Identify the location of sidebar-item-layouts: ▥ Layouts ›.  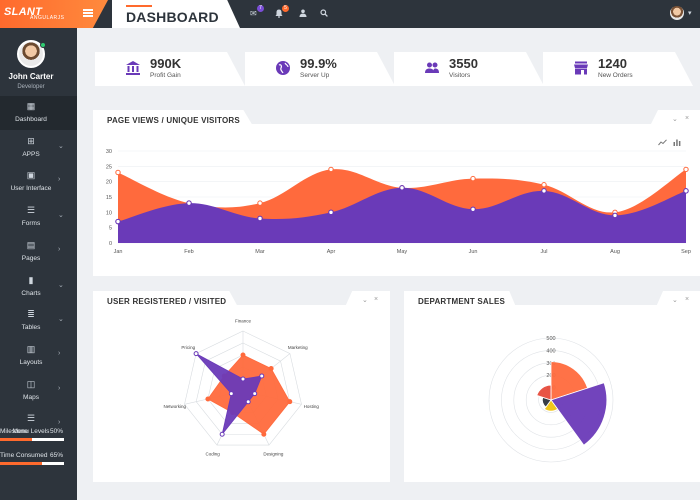
(38, 356).